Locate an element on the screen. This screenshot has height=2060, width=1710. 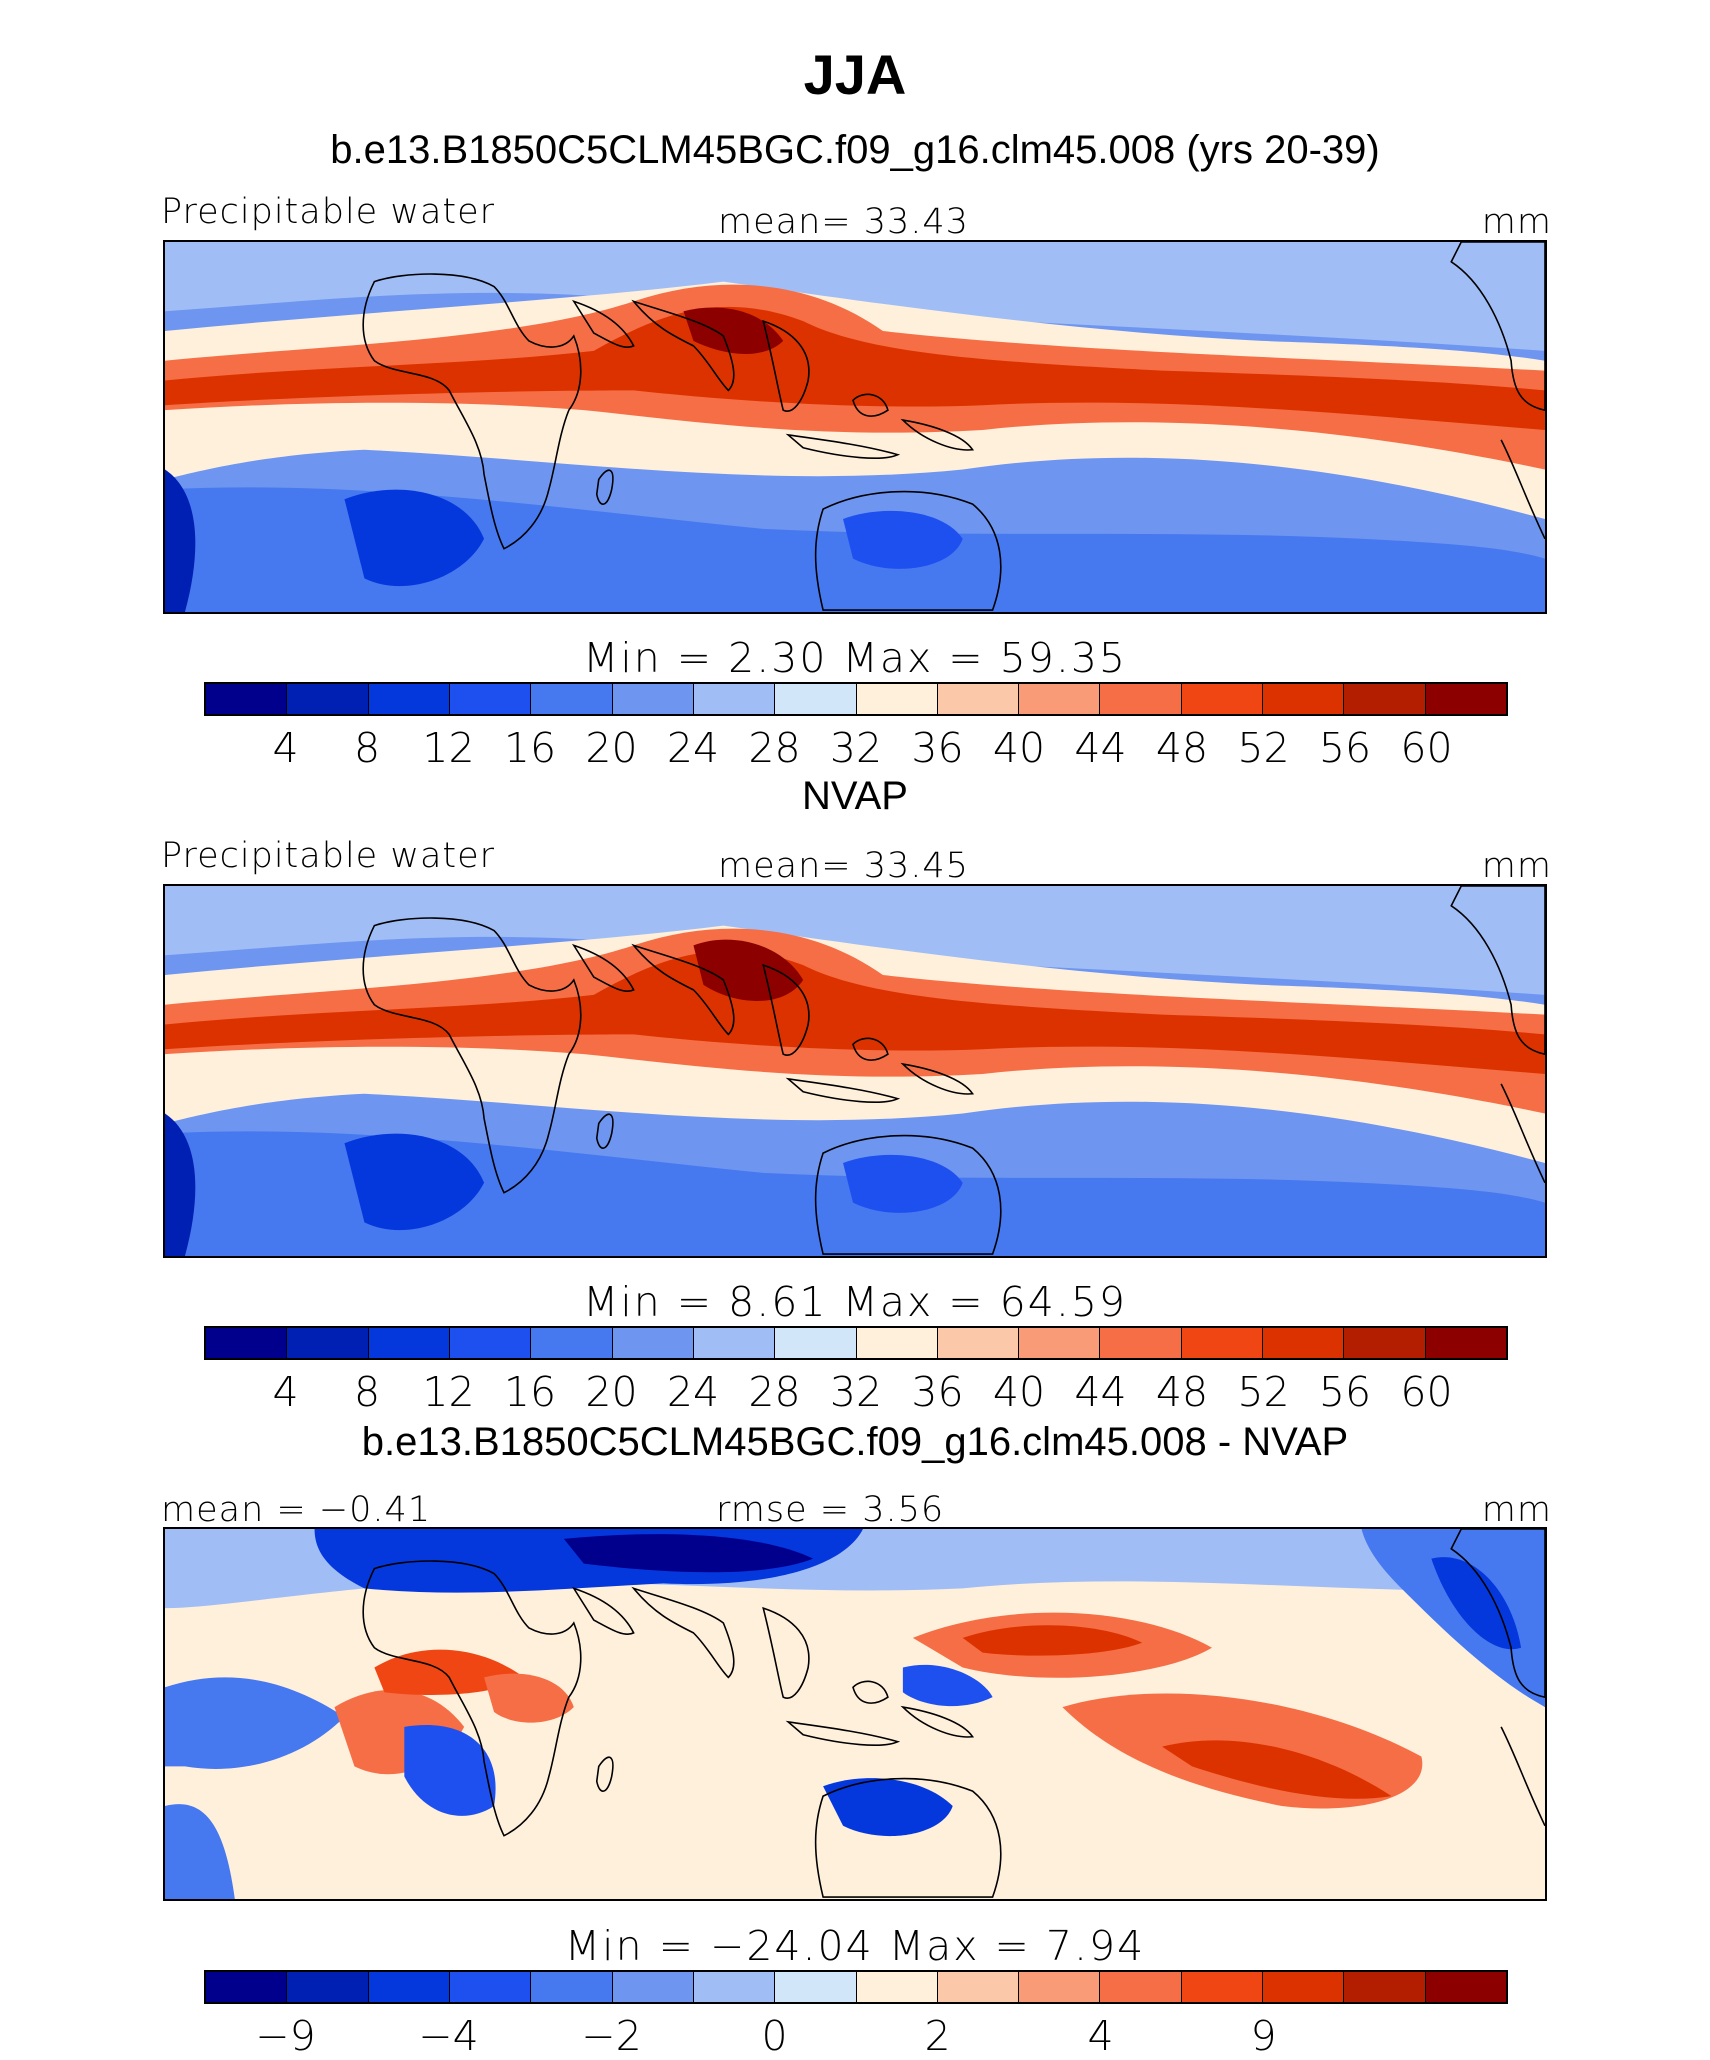
colorbar-tick-label: −9 is located at coordinates (285, 2036).